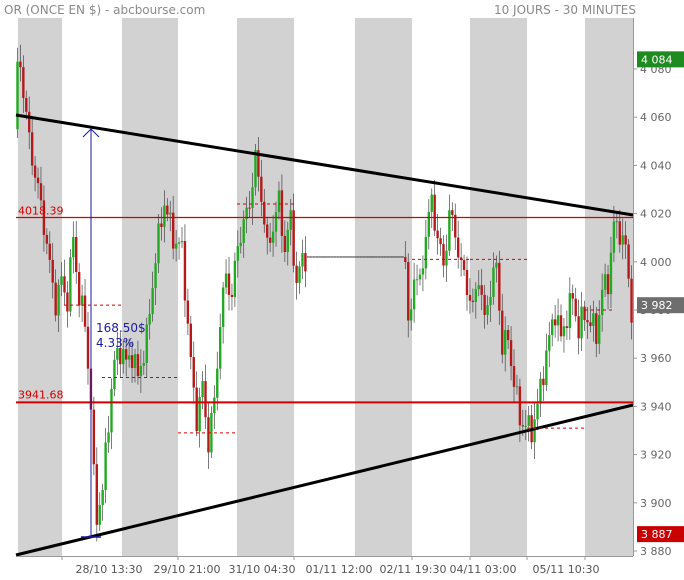  What do you see at coordinates (660, 534) in the screenshot?
I see `low-price-badge` at bounding box center [660, 534].